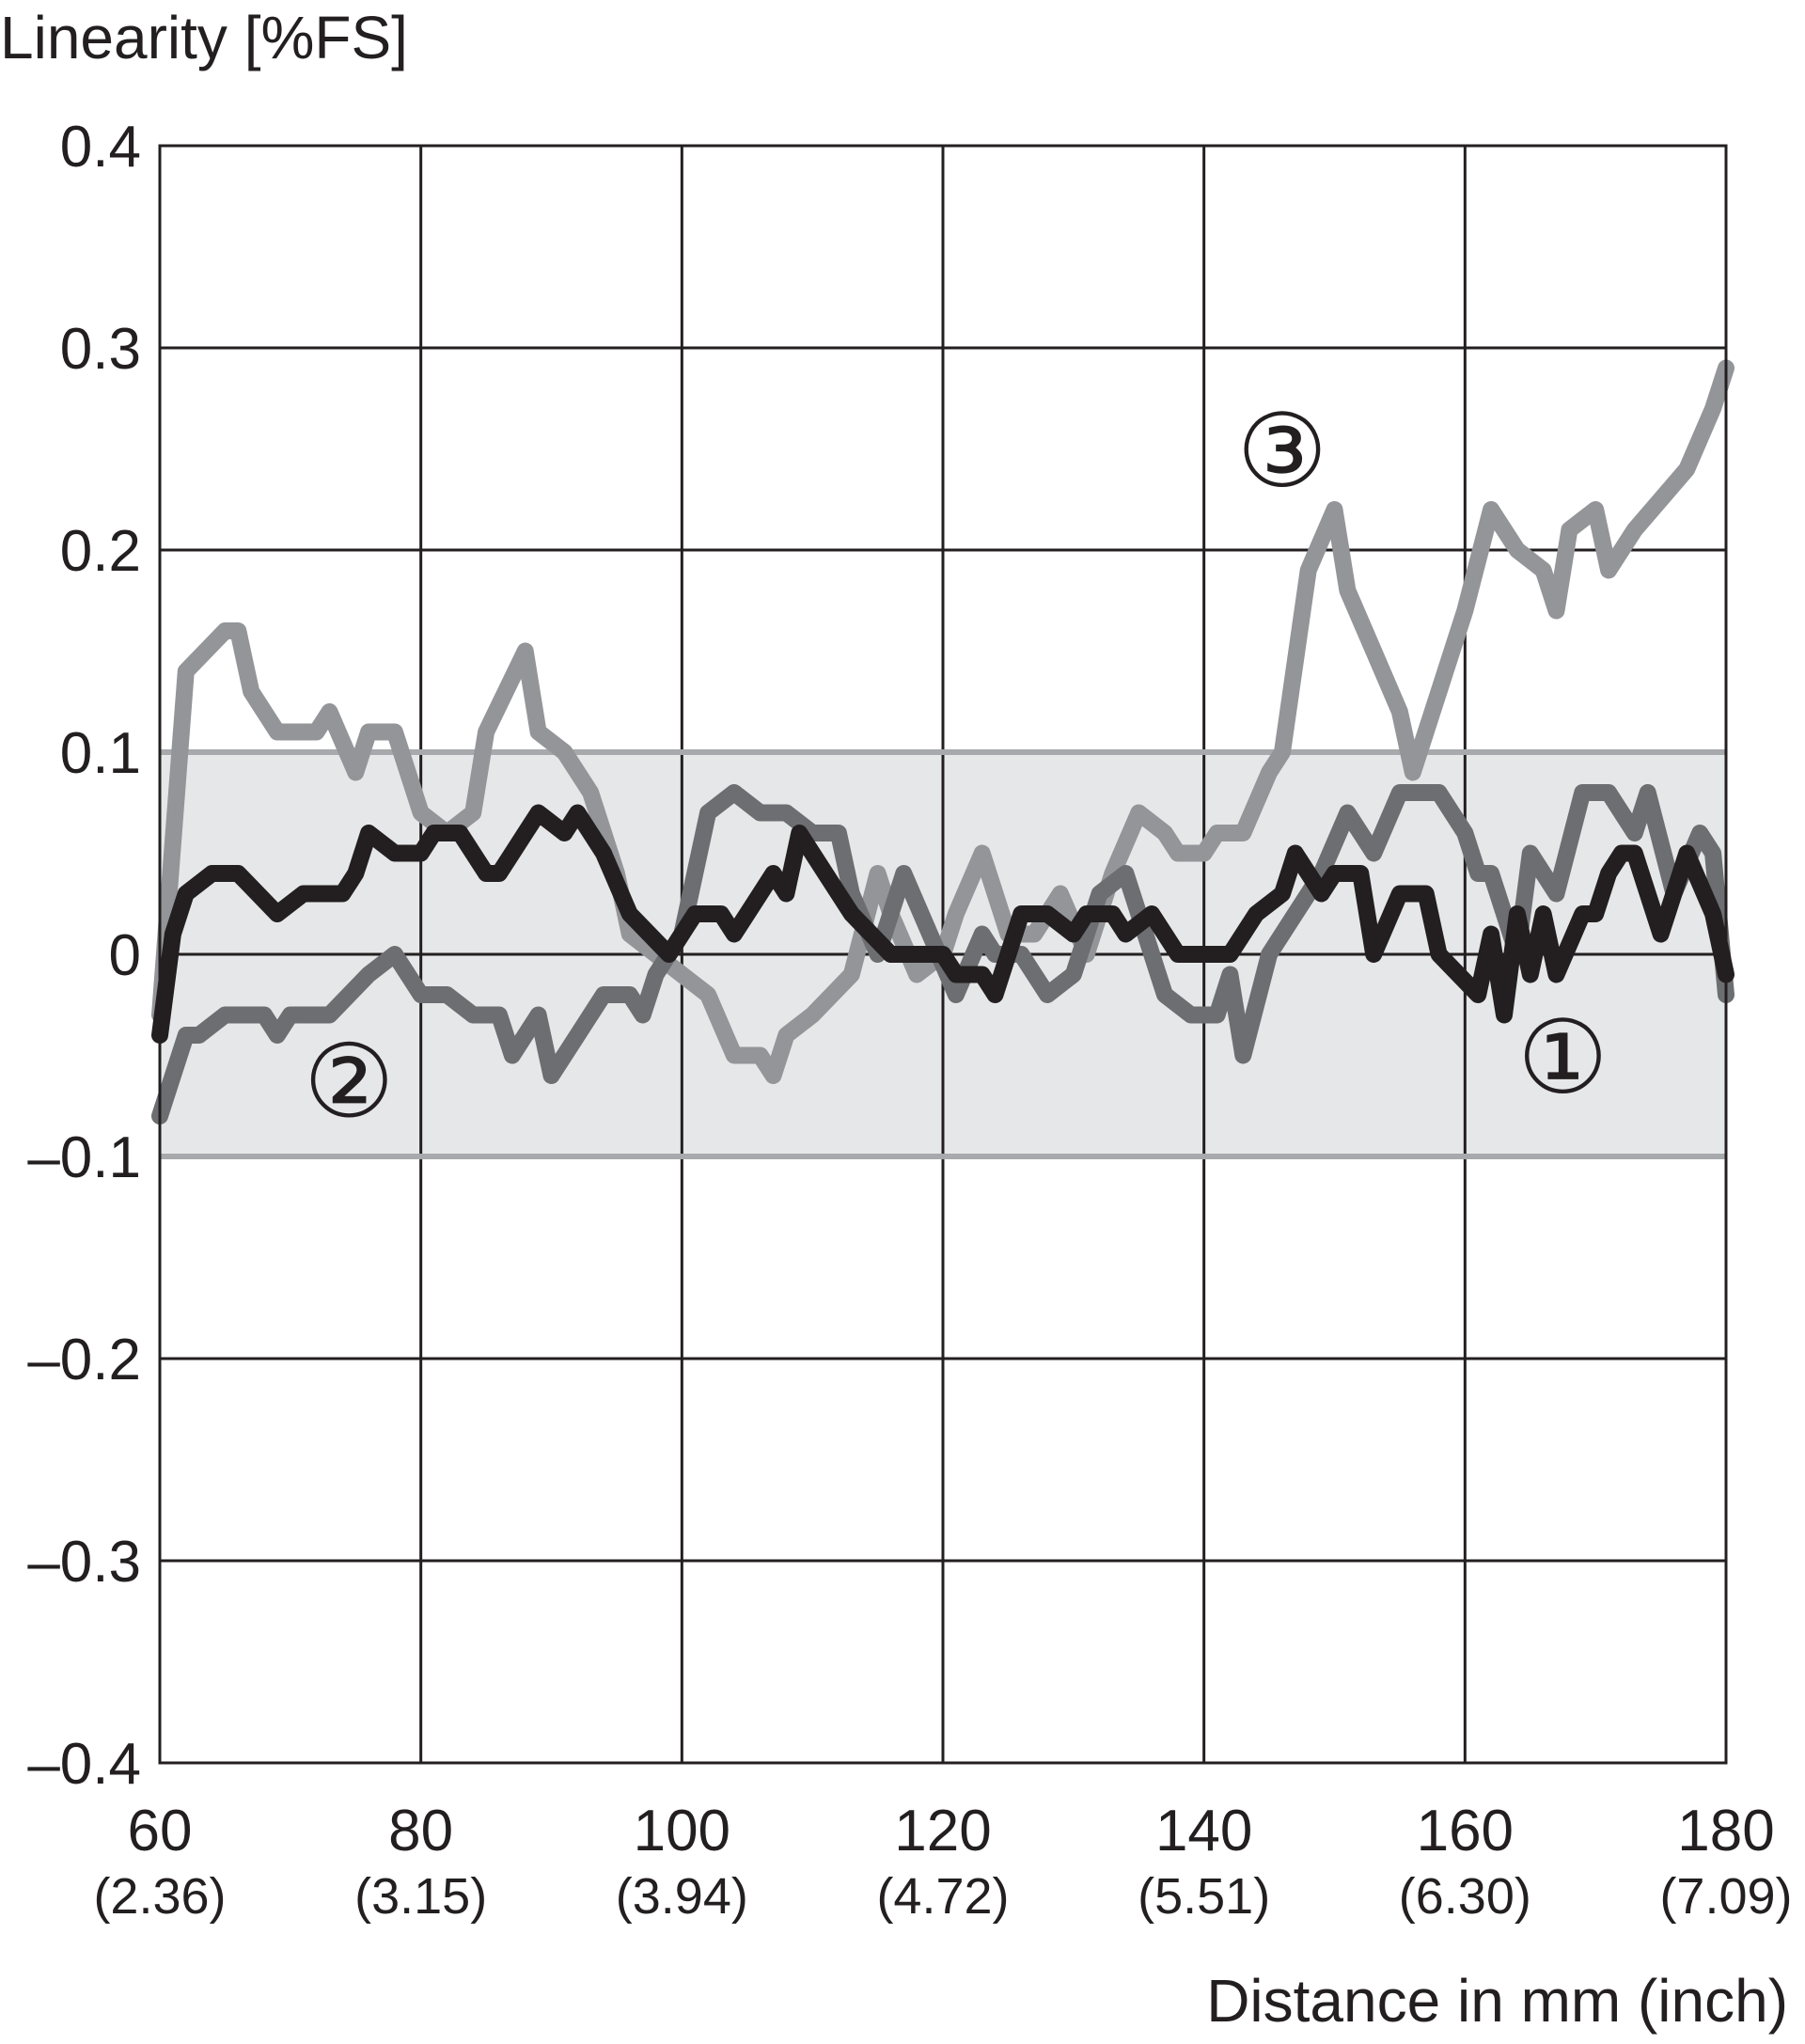  I want to click on series-marker-label: ③, so click(1282, 451).